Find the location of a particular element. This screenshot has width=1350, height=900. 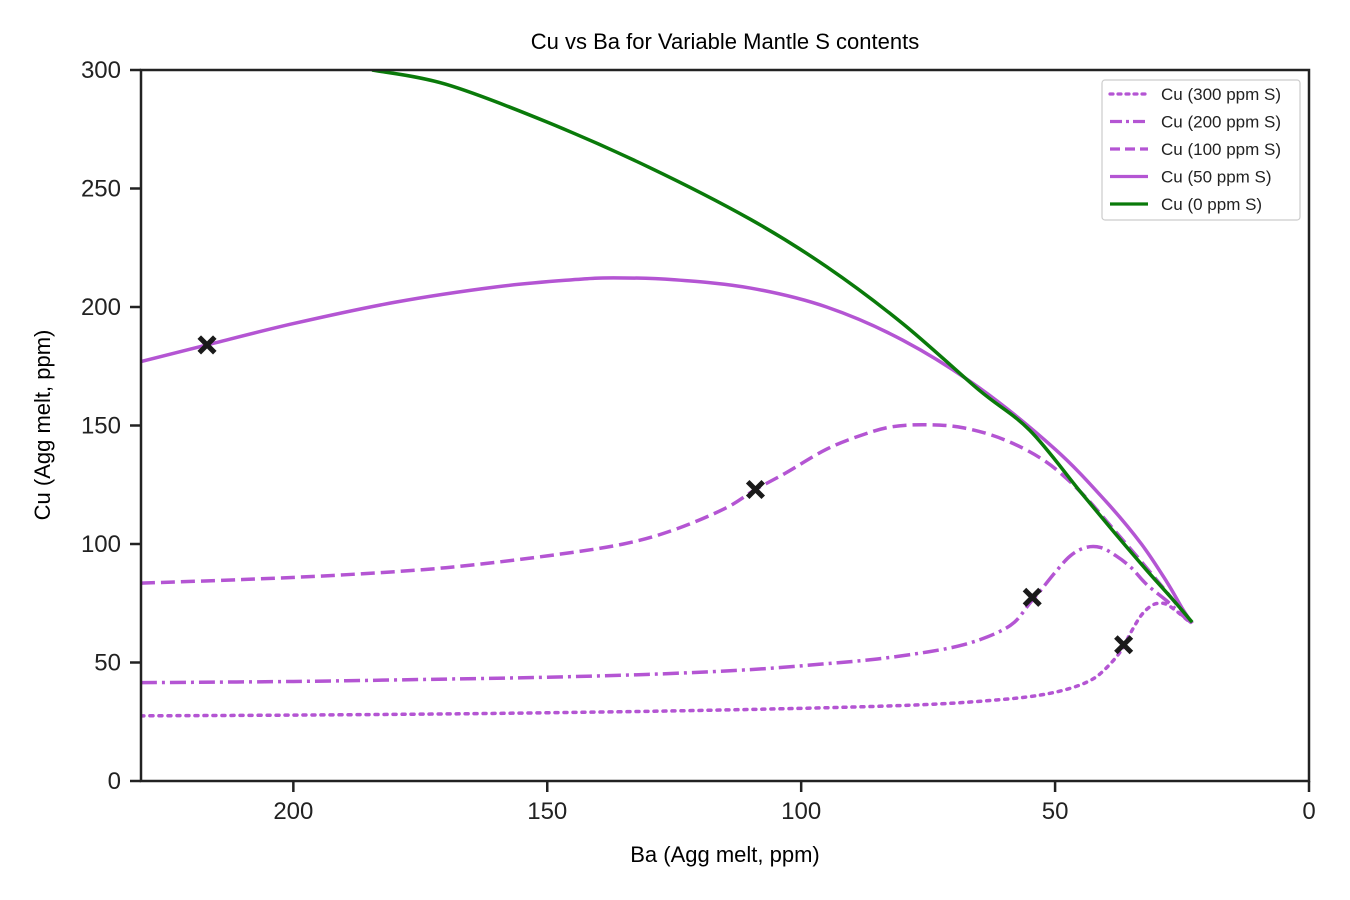

legend-label: Cu (200 ppm S) is located at coordinates (1221, 122).